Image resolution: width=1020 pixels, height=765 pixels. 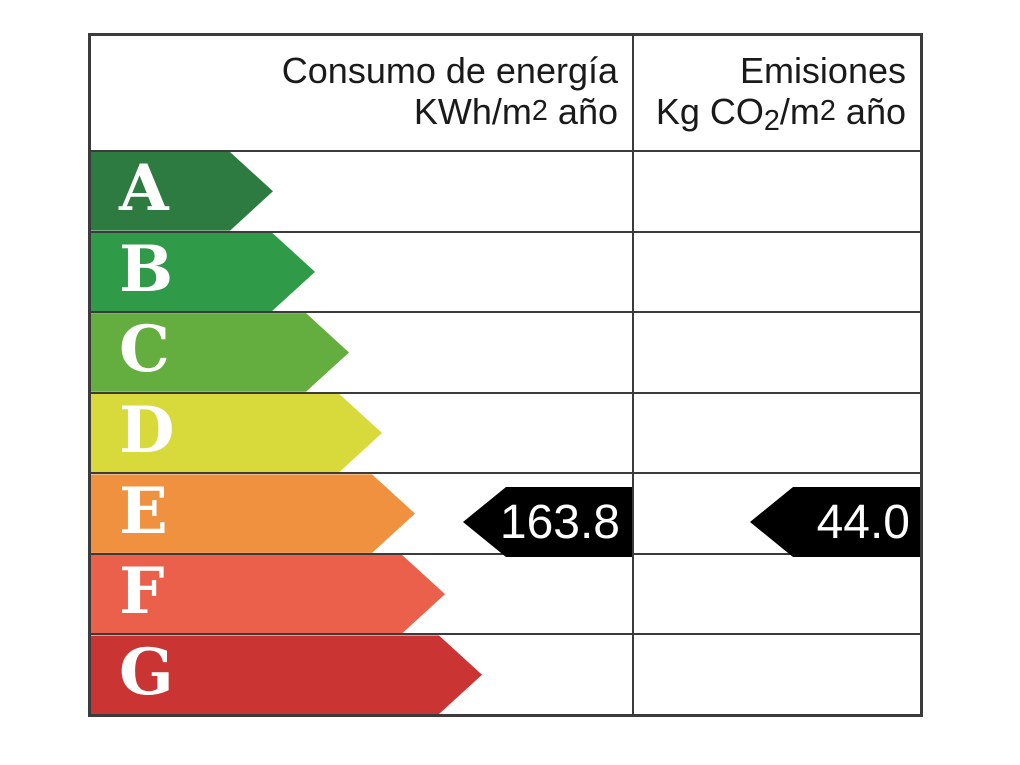 What do you see at coordinates (182, 191) in the screenshot?
I see `rating-arrow-a: A` at bounding box center [182, 191].